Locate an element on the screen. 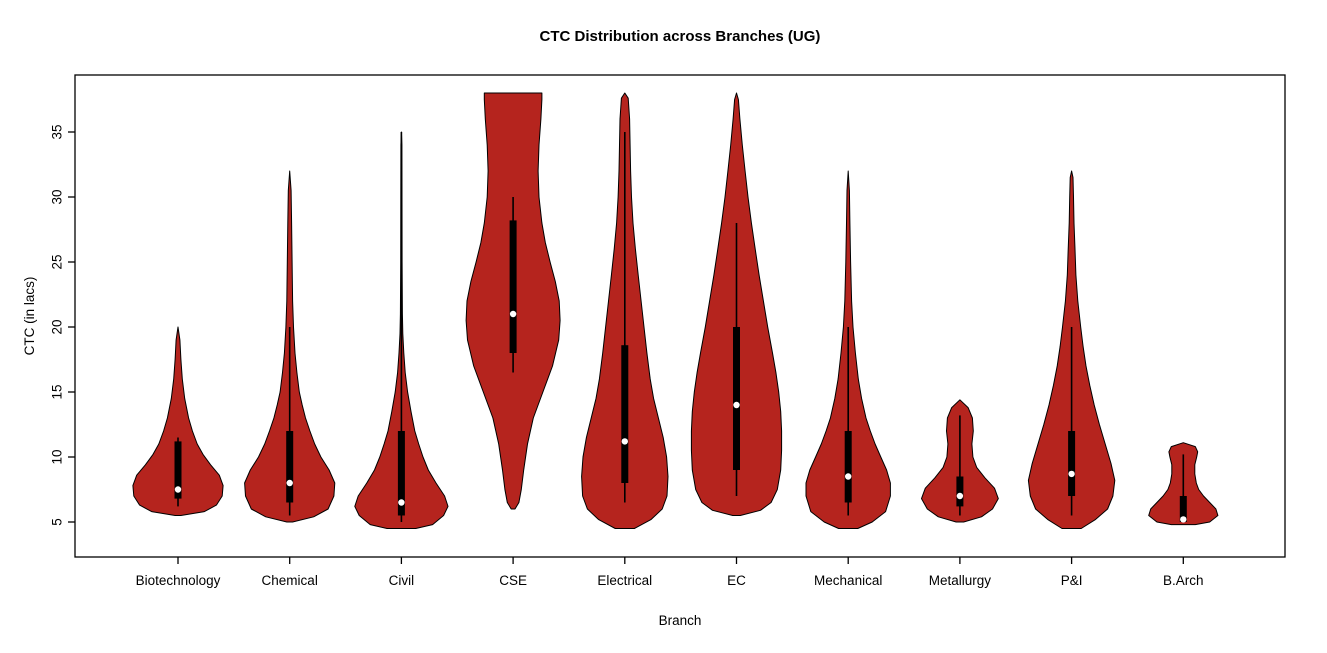  x-tick-label: Chemical is located at coordinates (290, 580).